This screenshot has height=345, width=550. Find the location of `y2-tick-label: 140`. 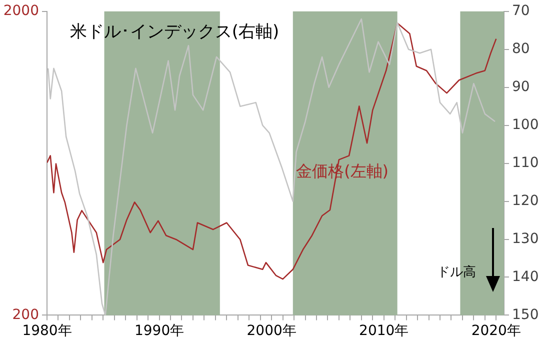

y2-tick-label: 140 is located at coordinates (525, 276).